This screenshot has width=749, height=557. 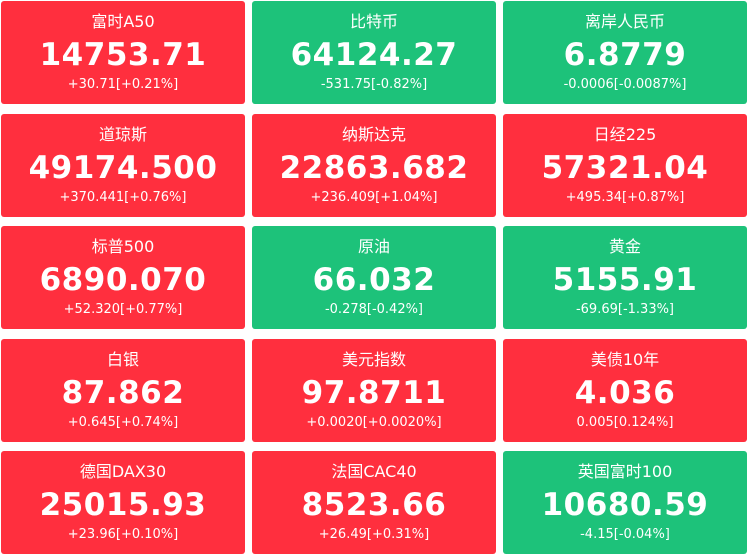 I want to click on quote-price: 4.036, so click(x=625, y=393).